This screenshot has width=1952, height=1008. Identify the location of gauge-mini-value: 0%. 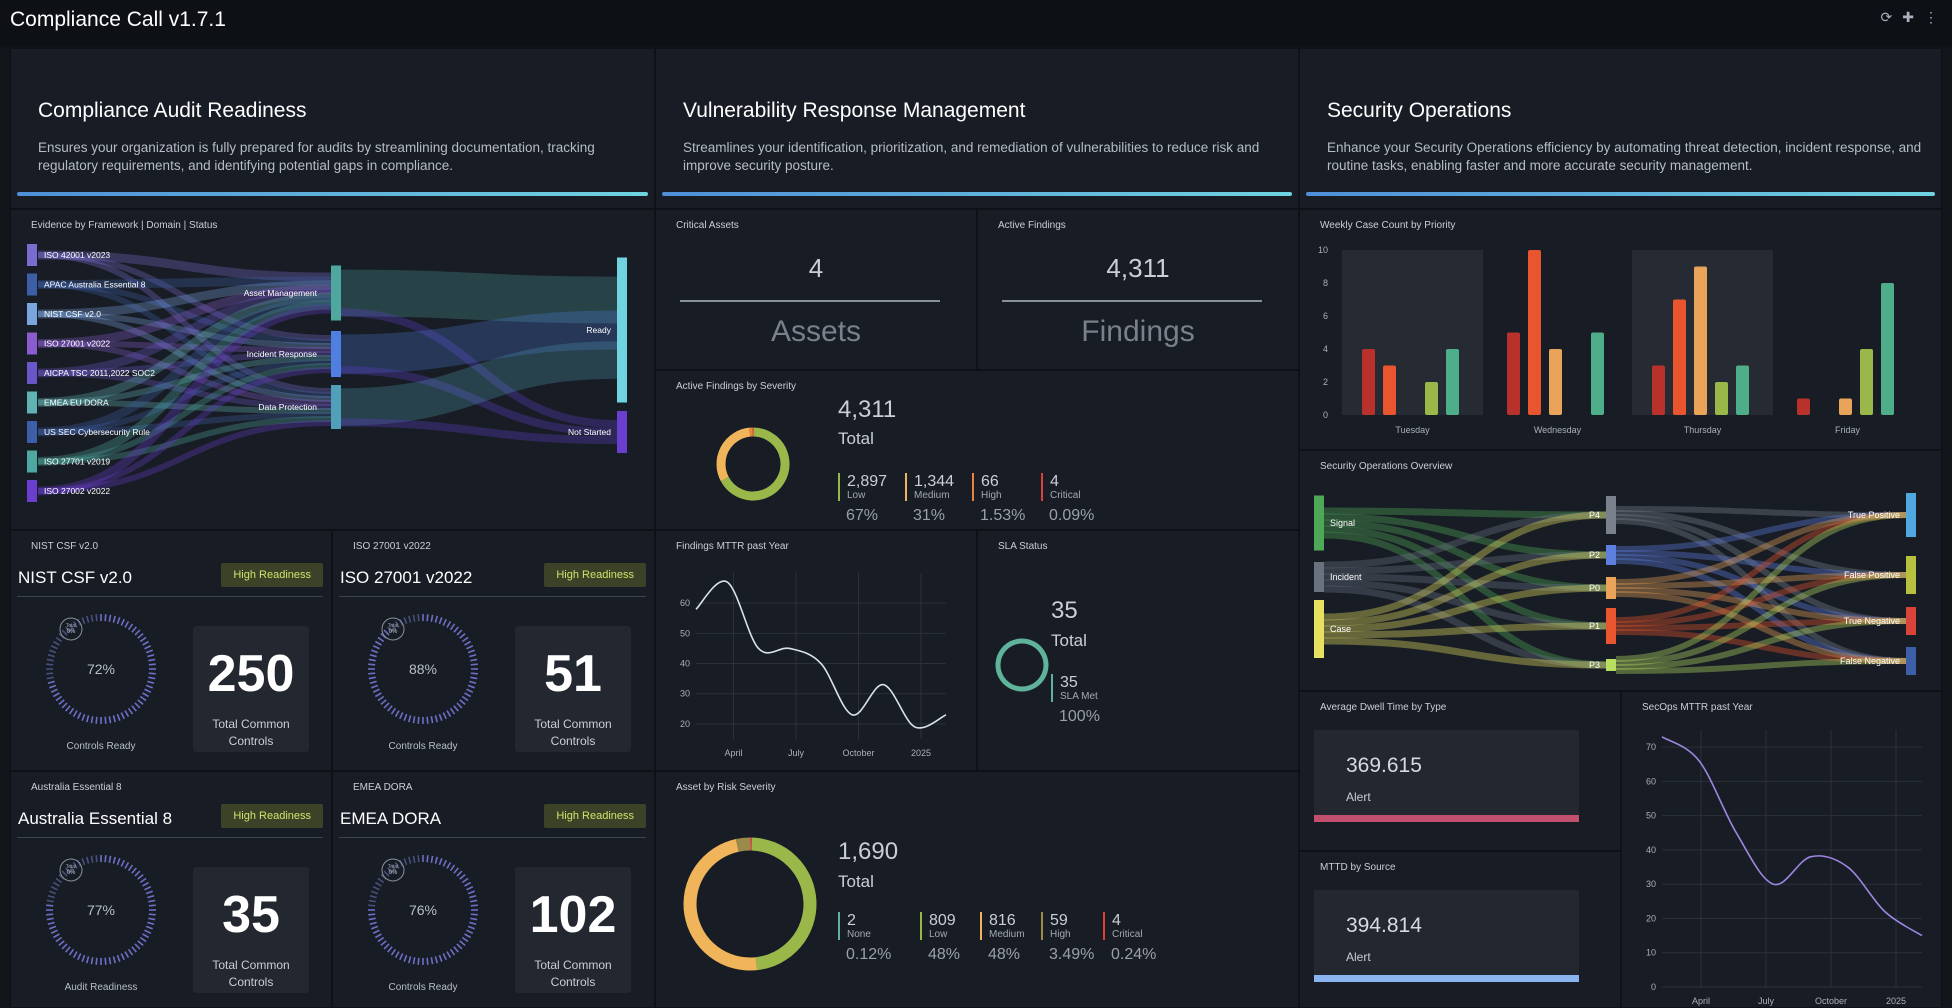
(393, 632).